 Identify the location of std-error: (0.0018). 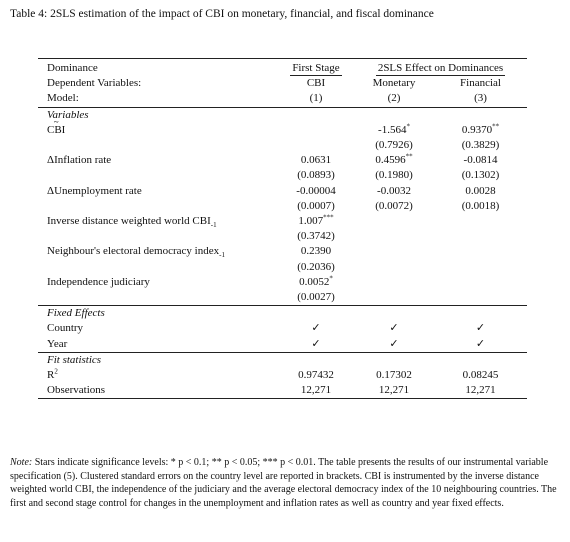
(480, 205).